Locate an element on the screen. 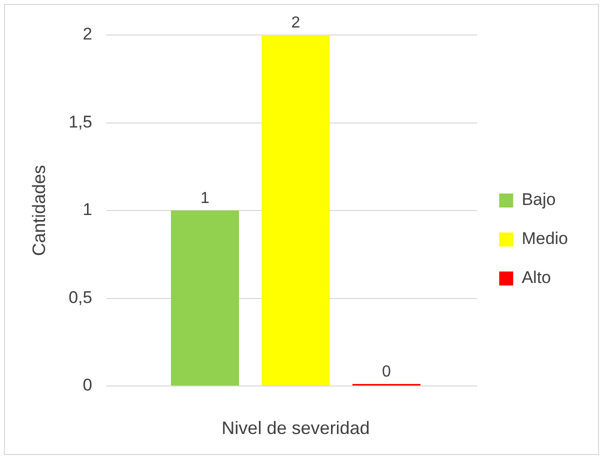 The height and width of the screenshot is (459, 603). legend-label: Bajo is located at coordinates (539, 200).